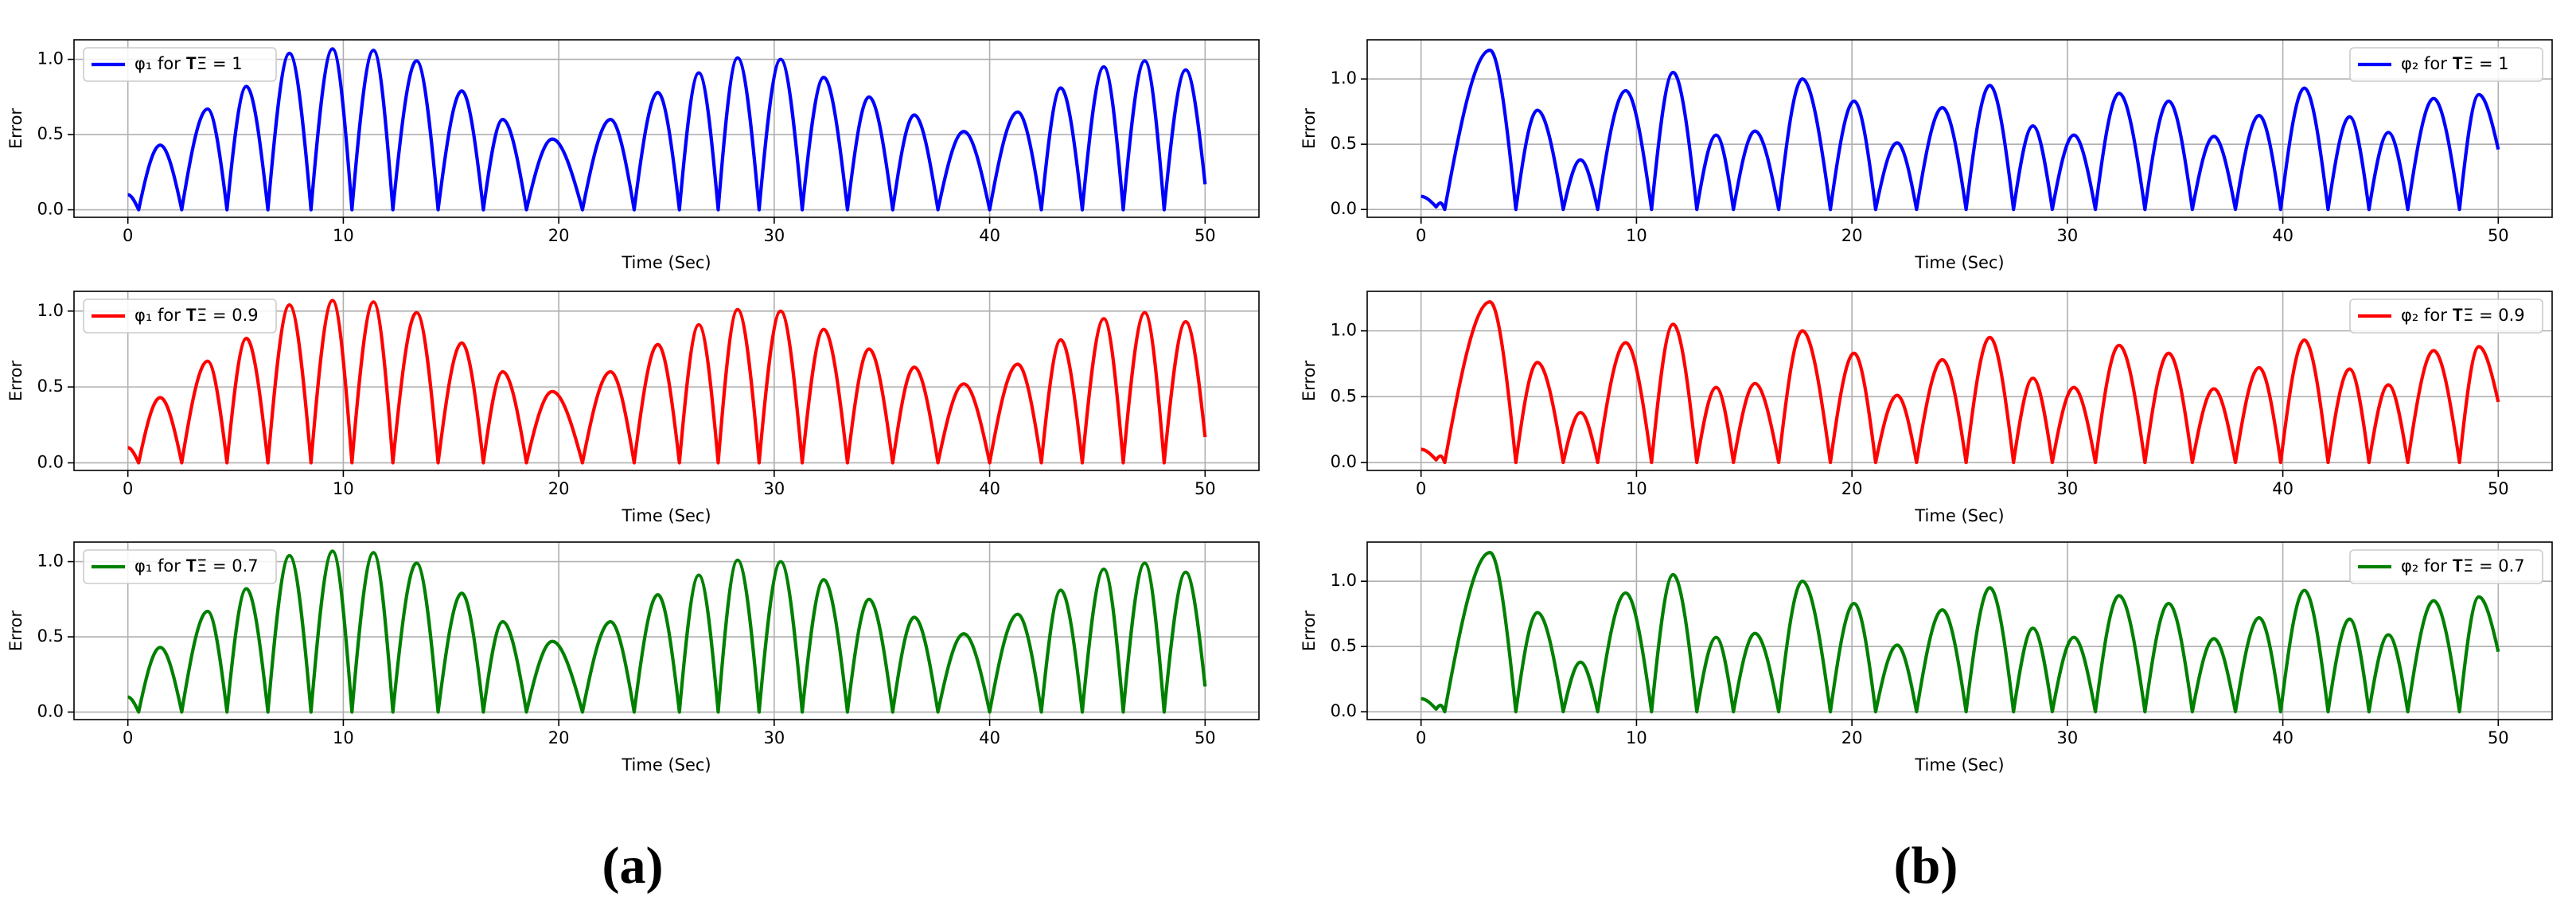 The height and width of the screenshot is (917, 2576). Describe the element at coordinates (196, 566) in the screenshot. I see `legend-label: φ₁ for 𝐓Ξ = 0.7` at that location.